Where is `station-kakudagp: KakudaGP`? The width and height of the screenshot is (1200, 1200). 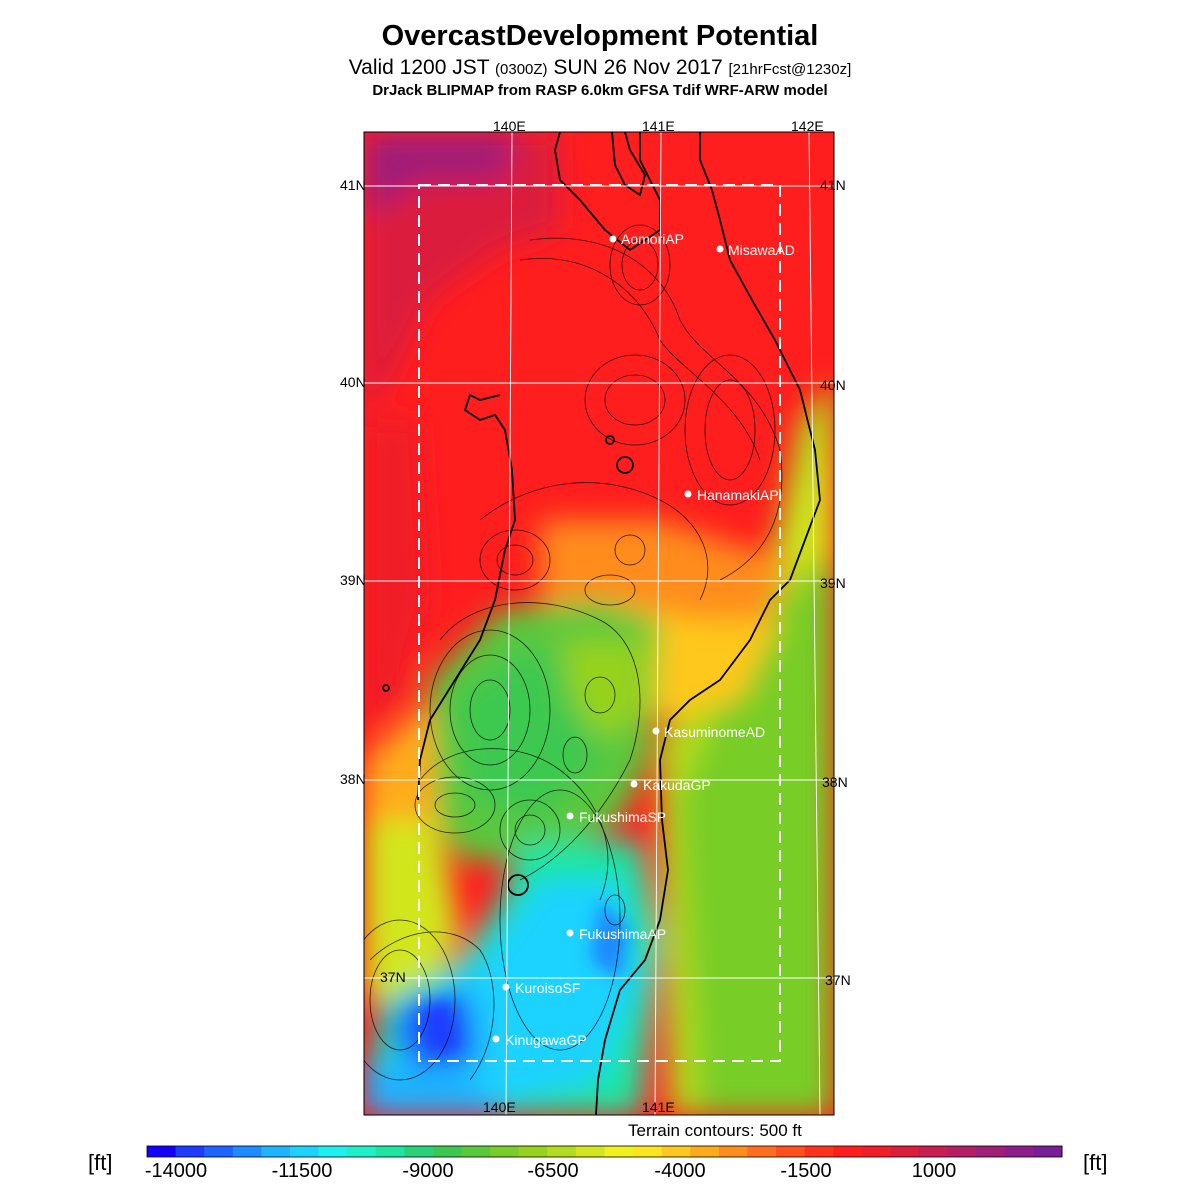
station-kakudagp: KakudaGP is located at coordinates (670, 785).